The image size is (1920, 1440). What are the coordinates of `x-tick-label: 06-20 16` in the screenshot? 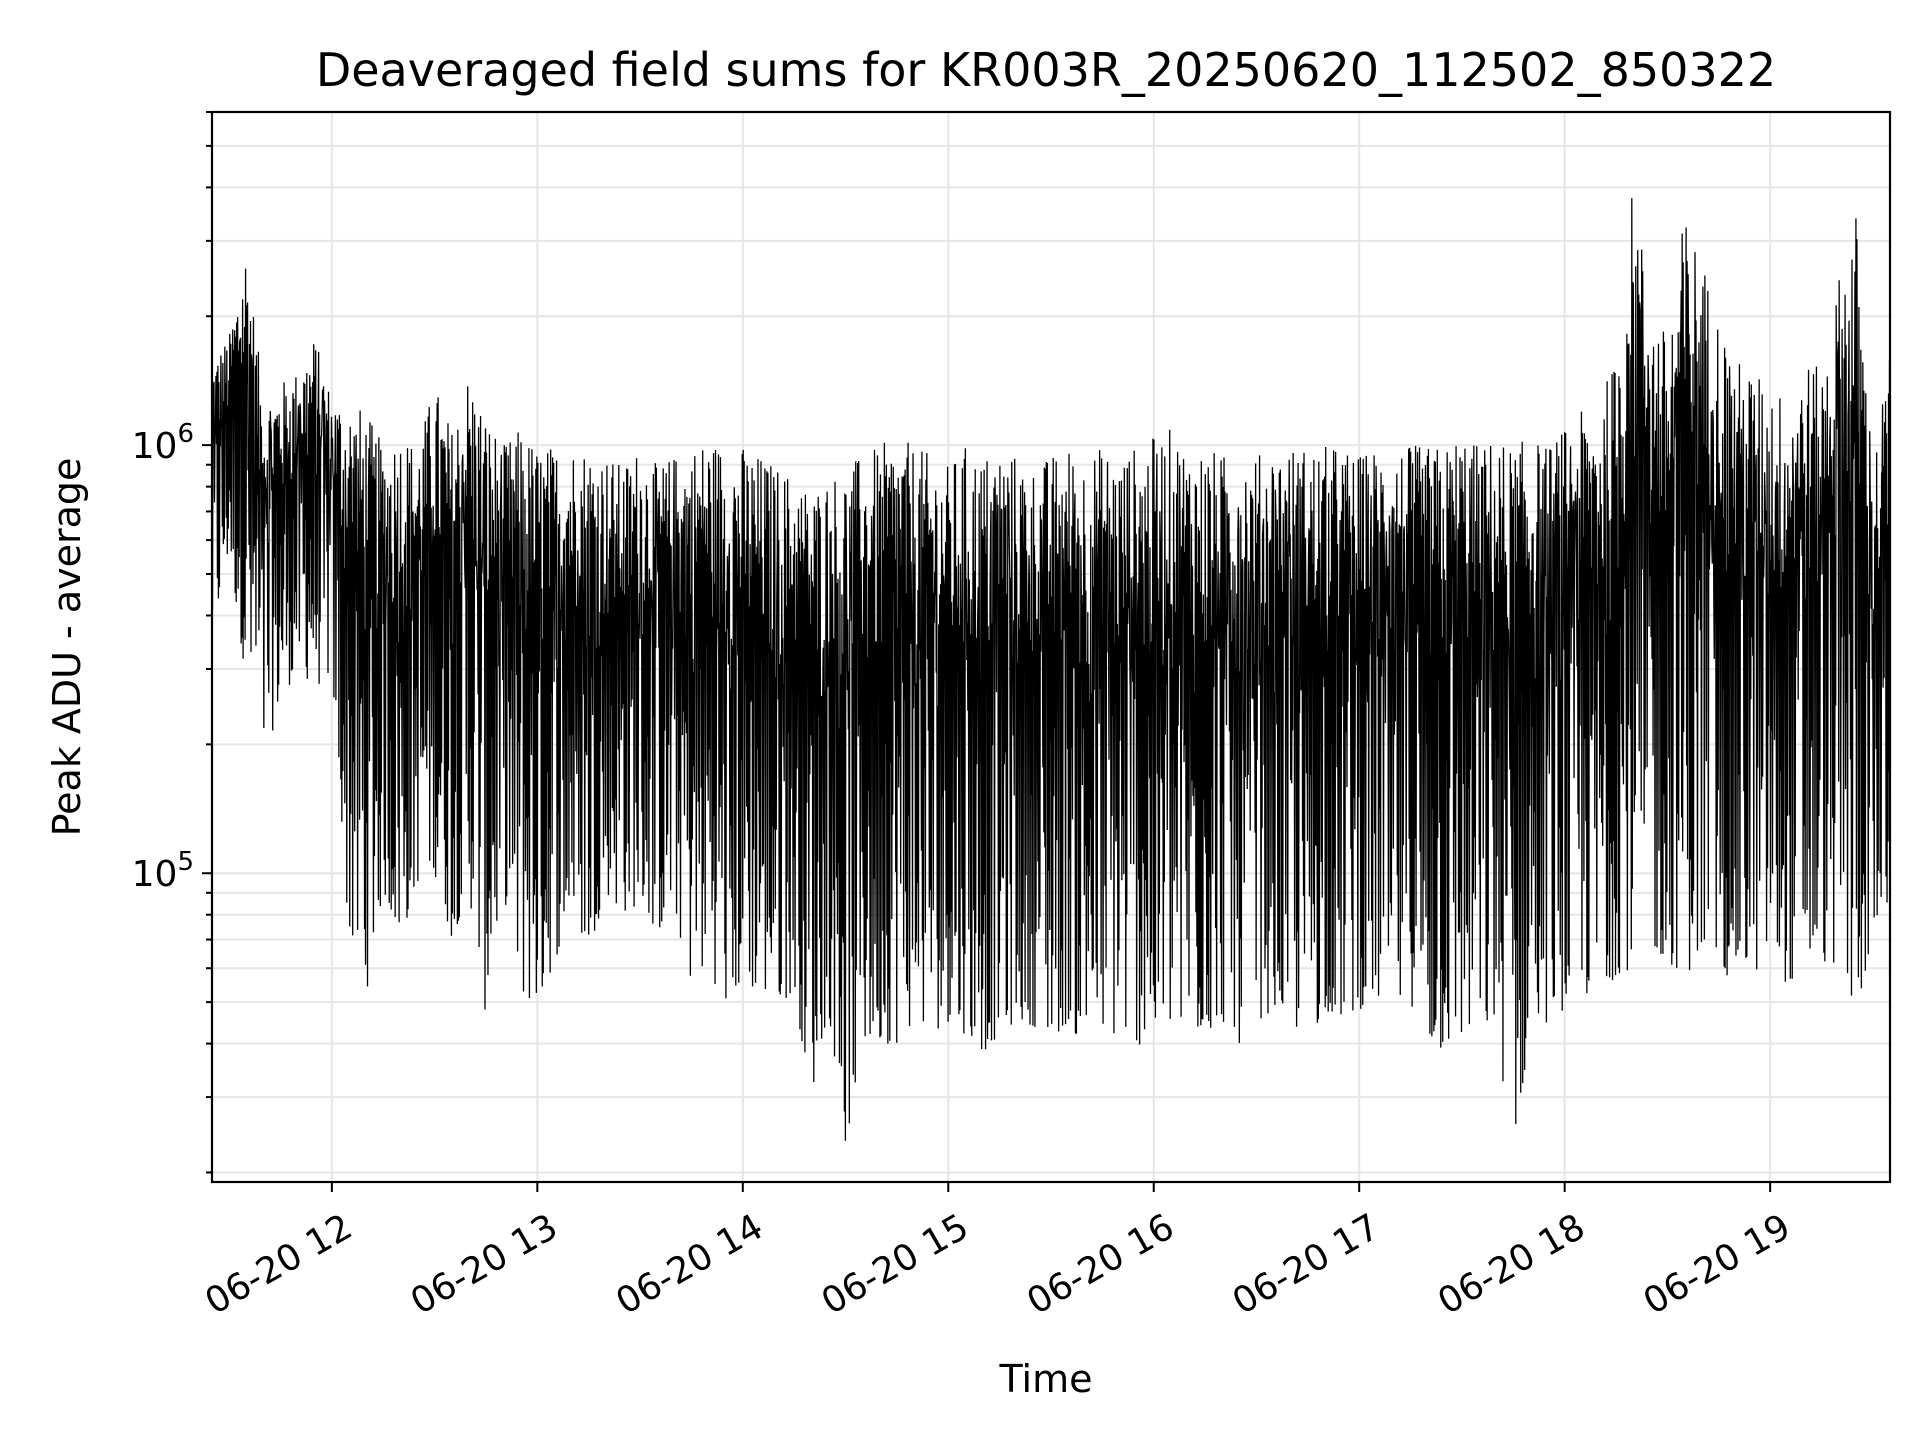 It's located at (1100, 1264).